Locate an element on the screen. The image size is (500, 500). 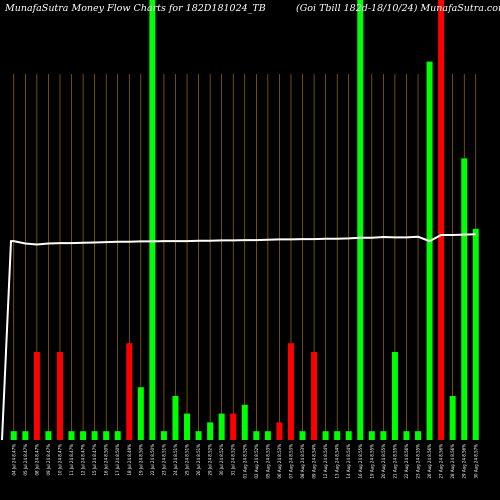
x-tick-label: 19 Aug 24 8.55% is located at coordinates (371, 461).